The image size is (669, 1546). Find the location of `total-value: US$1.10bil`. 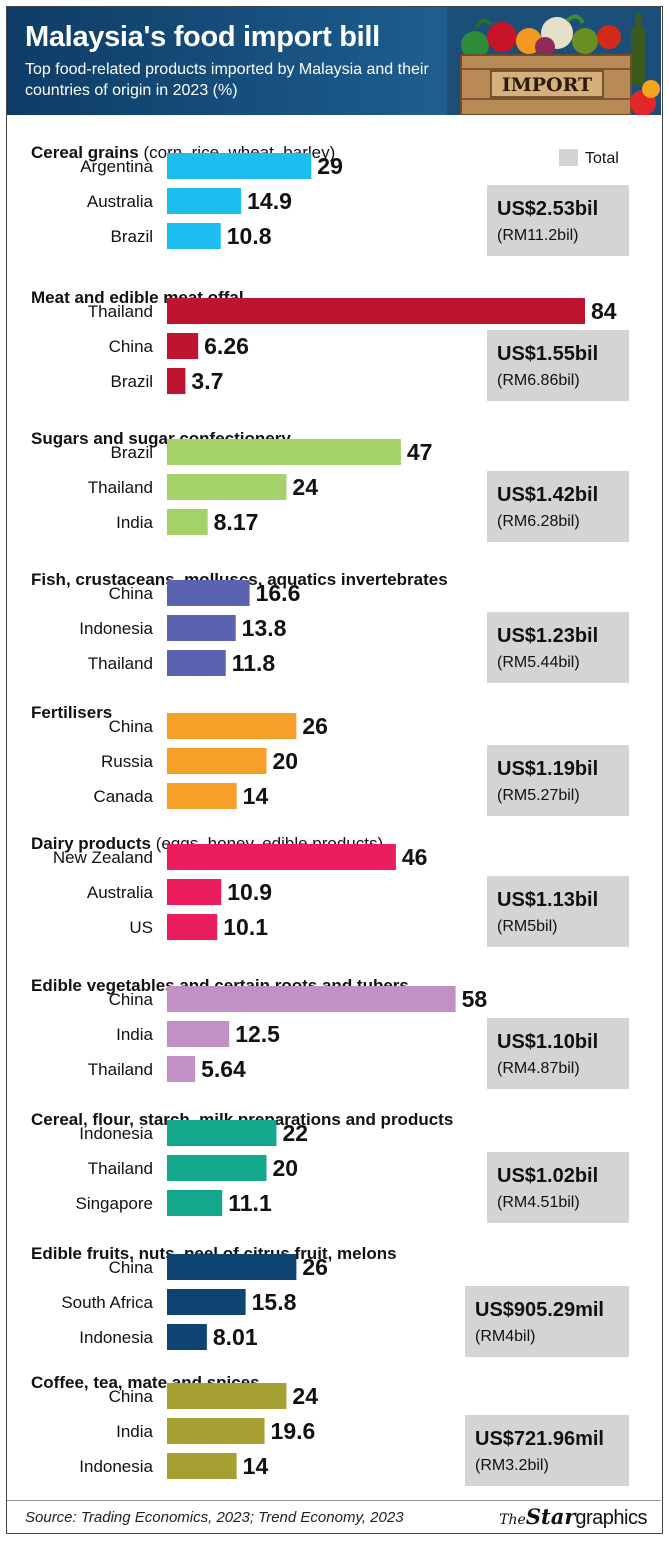

total-value: US$1.10bil is located at coordinates (547, 1042).